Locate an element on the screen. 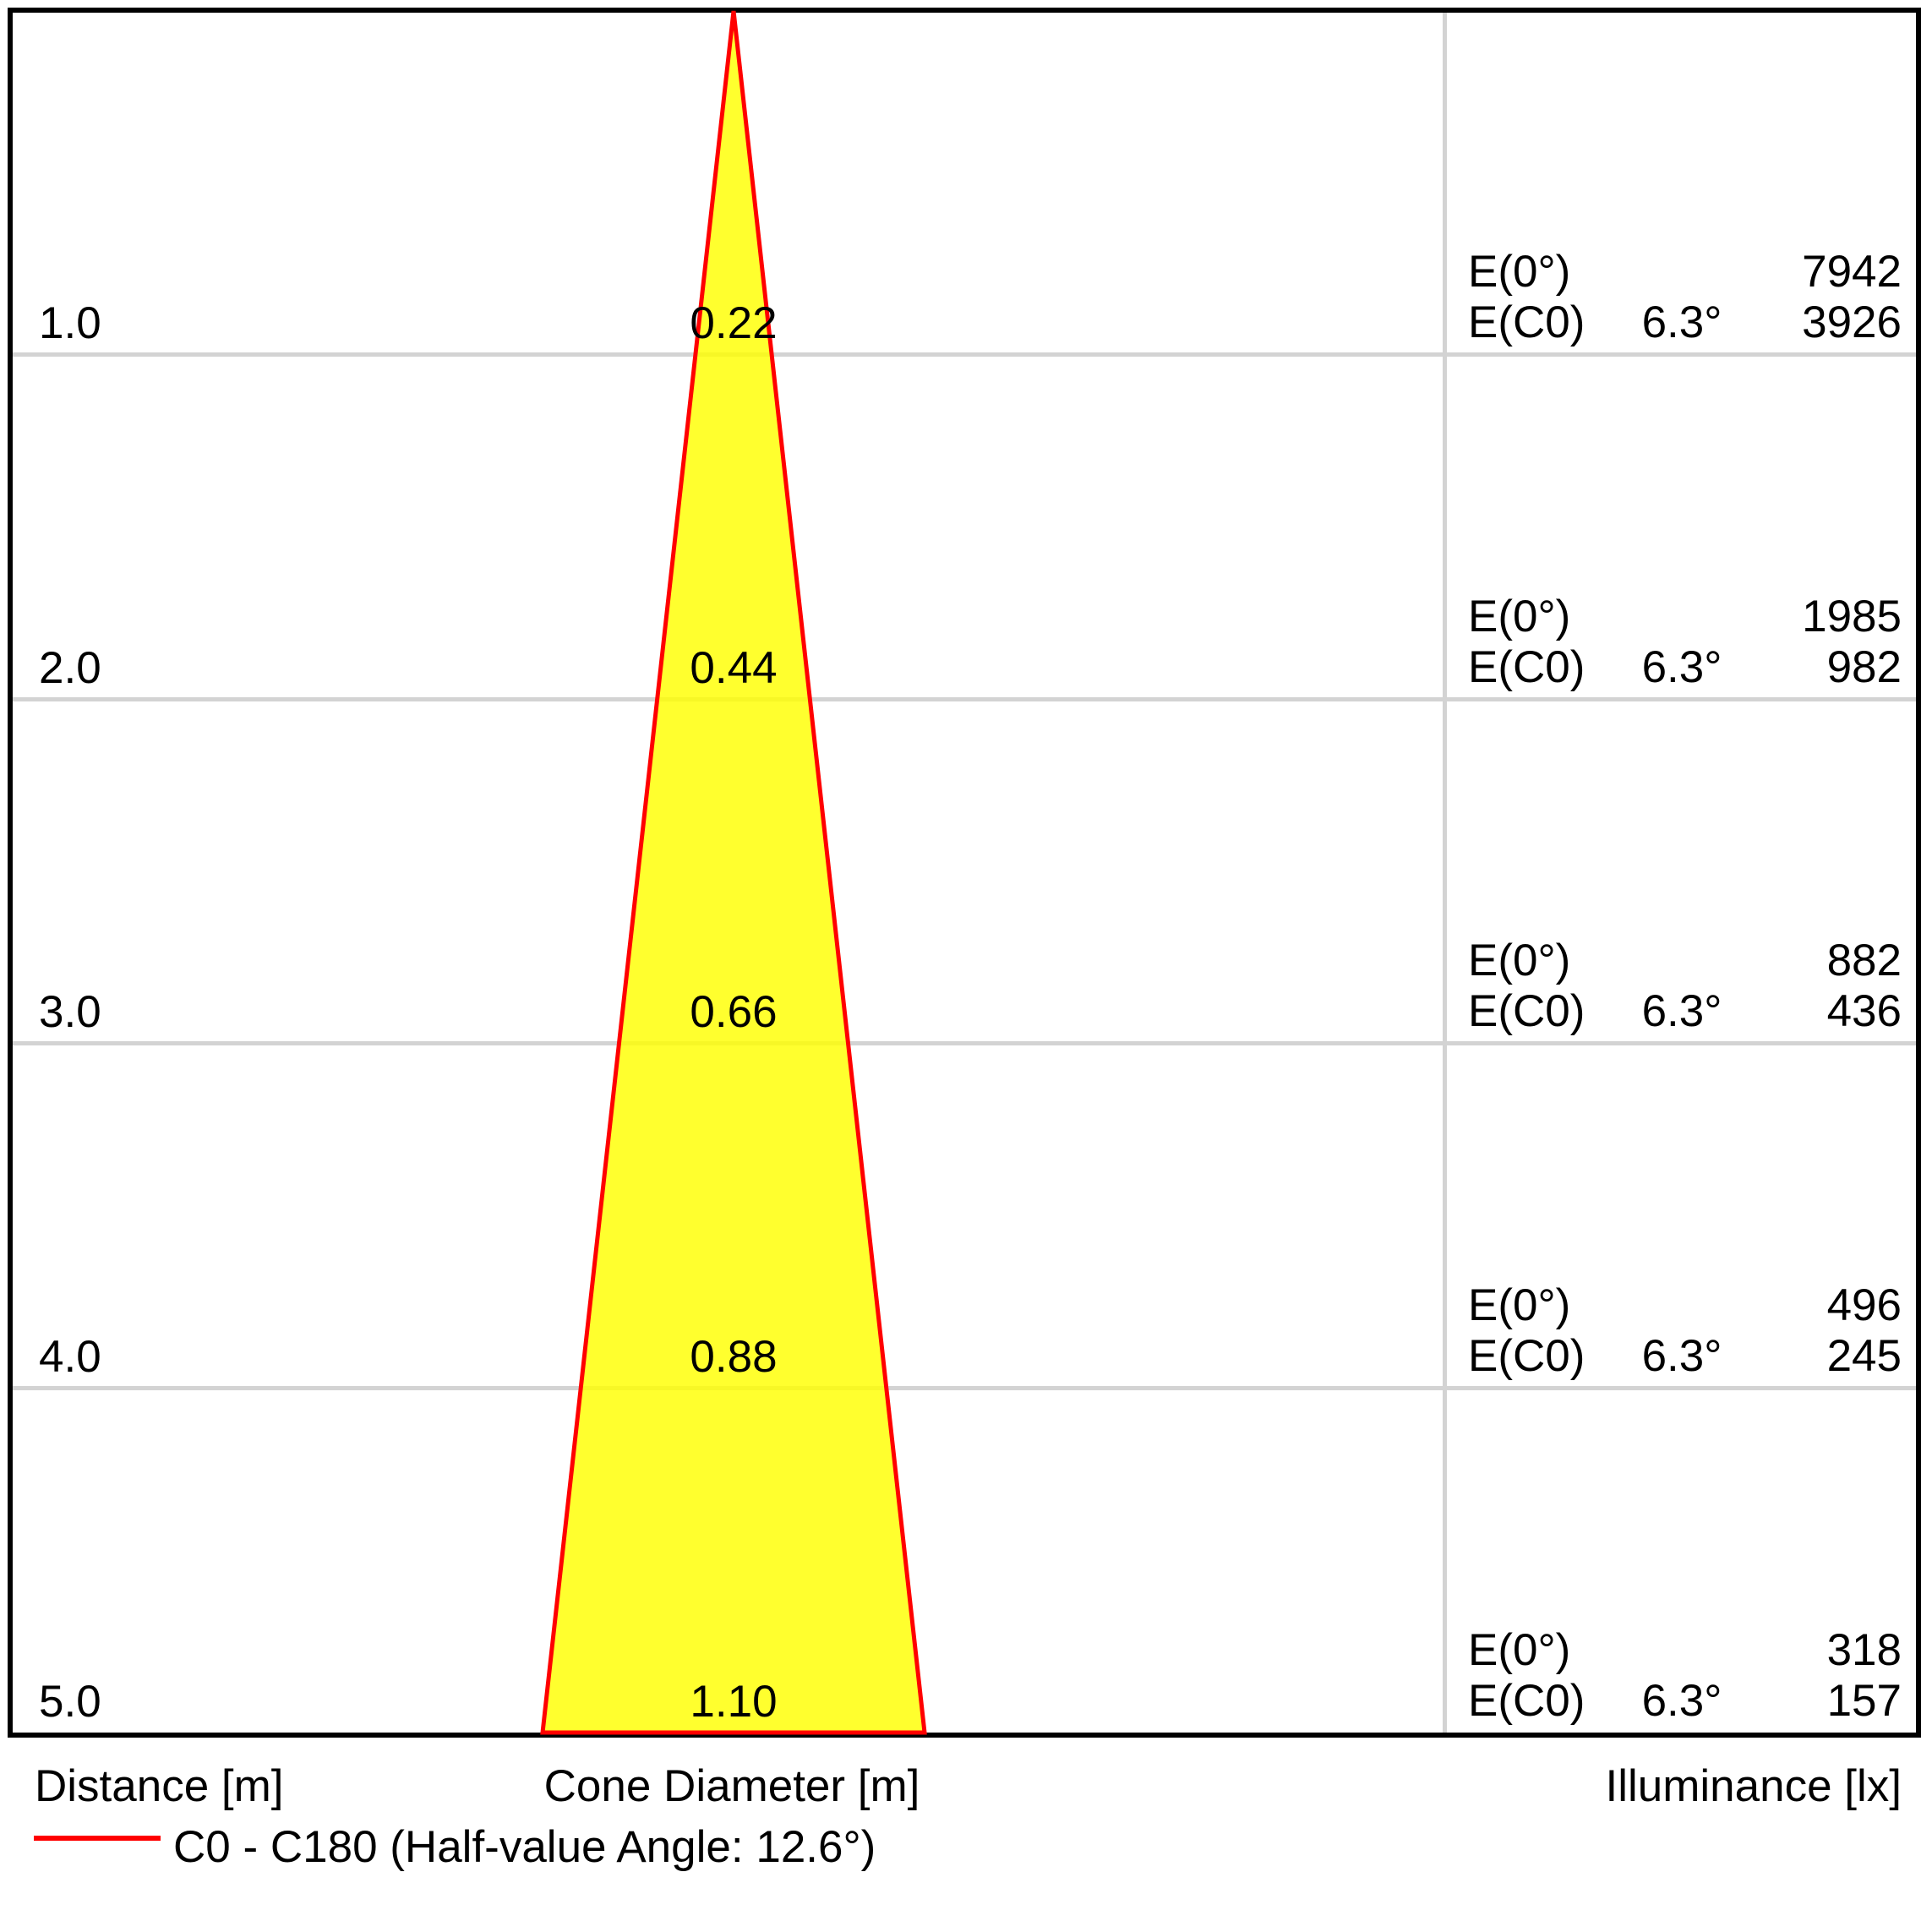 The height and width of the screenshot is (1932, 1932). e0-value: 7942 is located at coordinates (1852, 272).